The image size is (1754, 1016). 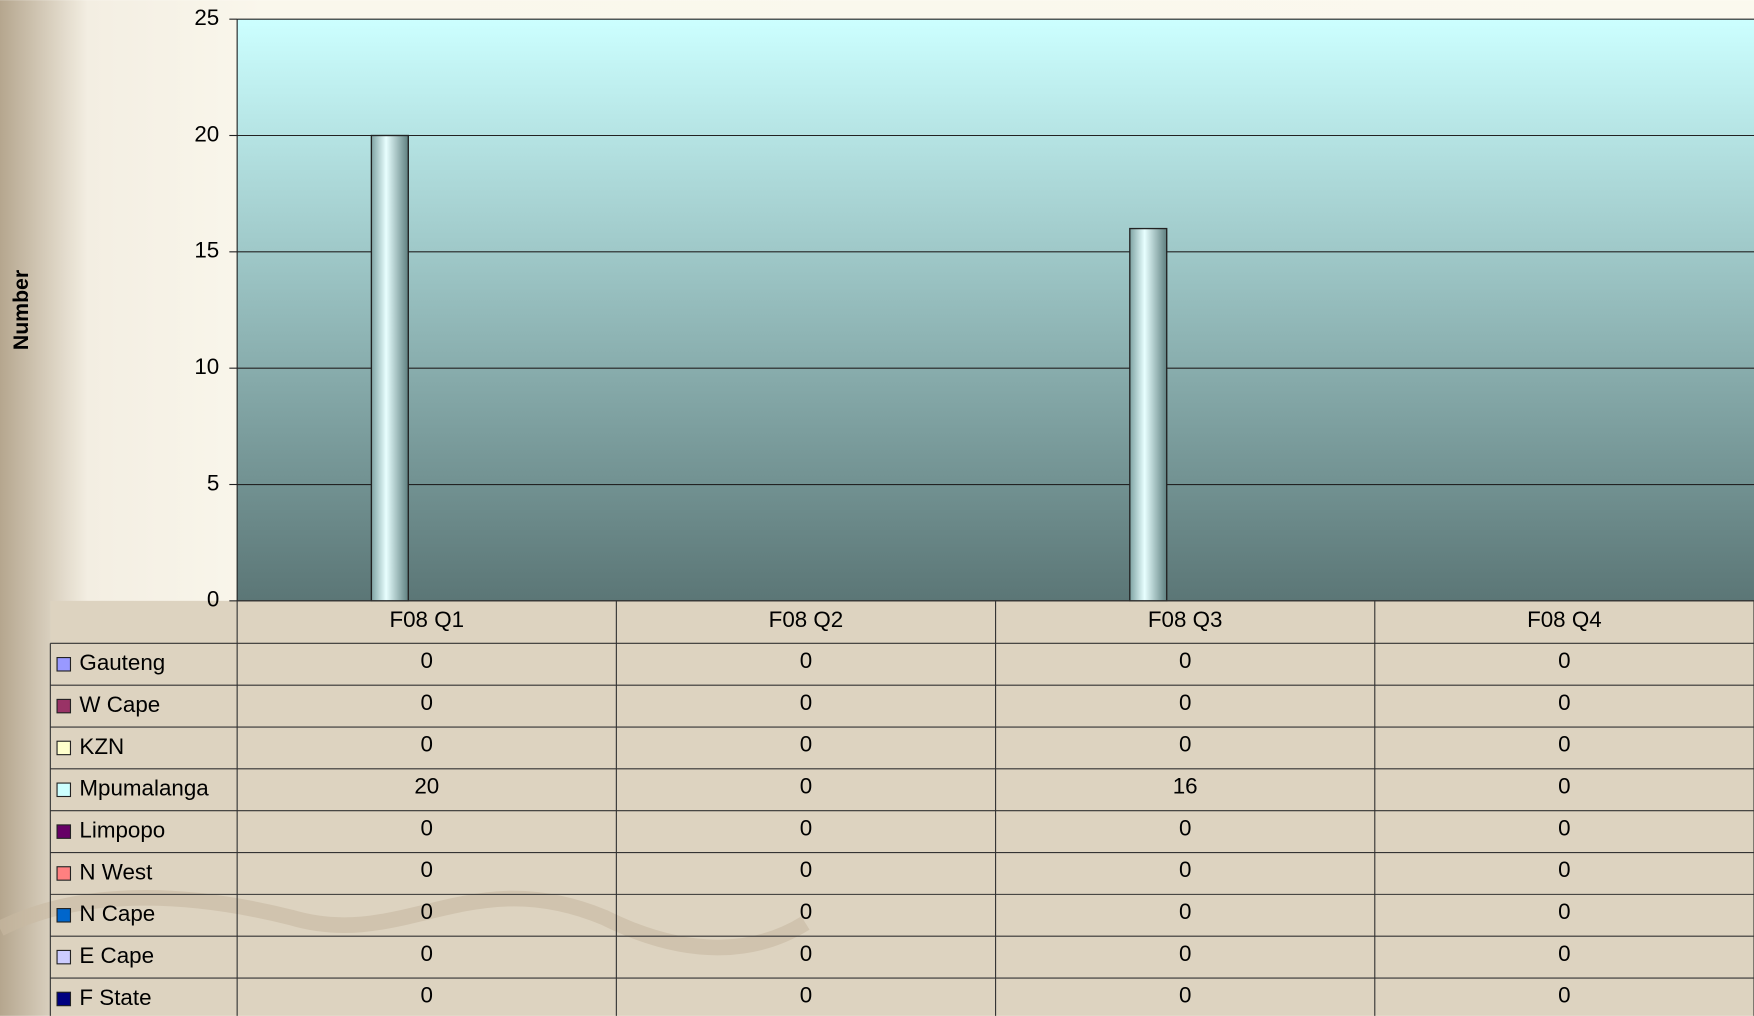 I want to click on legend-label: KZN, so click(x=101, y=746).